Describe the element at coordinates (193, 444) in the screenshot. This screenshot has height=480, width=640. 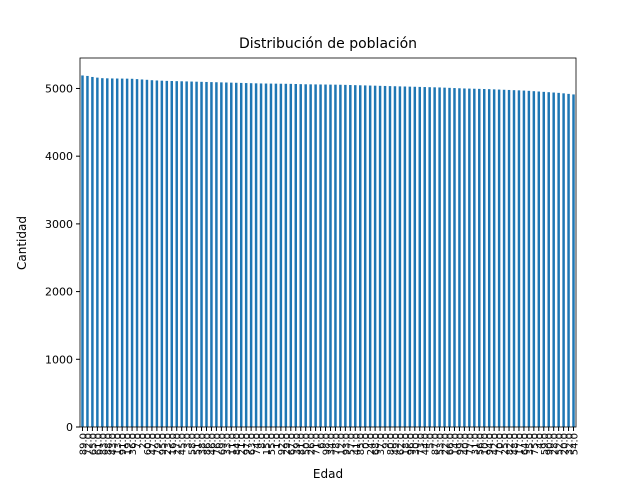
I see `x-tick-label: 58.0` at that location.